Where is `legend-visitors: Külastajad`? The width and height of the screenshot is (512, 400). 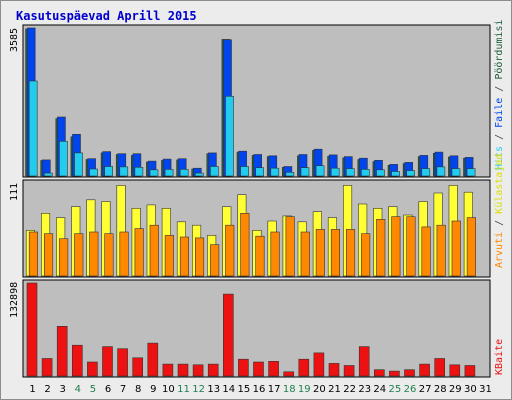 legend-visitors: Külastajad is located at coordinates (499, 184).